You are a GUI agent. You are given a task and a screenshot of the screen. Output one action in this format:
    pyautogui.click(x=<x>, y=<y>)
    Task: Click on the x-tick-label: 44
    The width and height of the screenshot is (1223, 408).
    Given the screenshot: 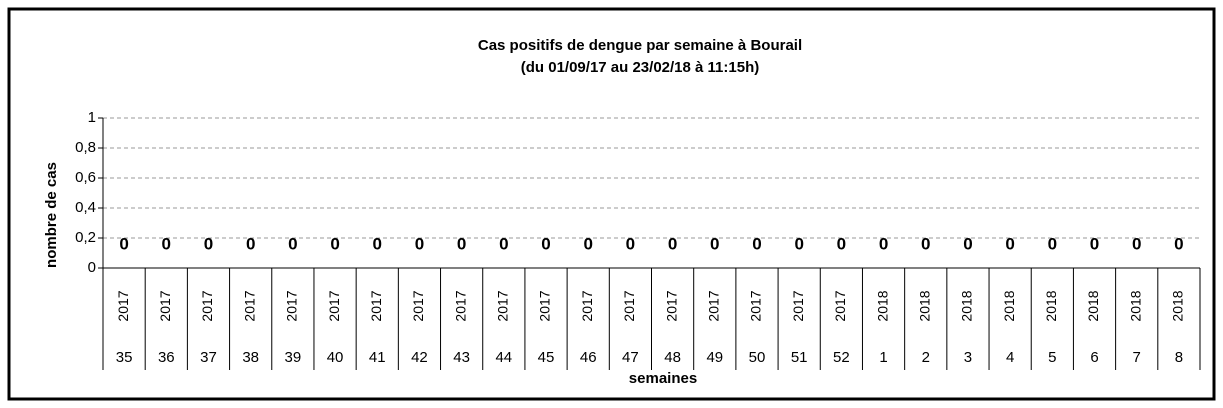 What is the action you would take?
    pyautogui.click(x=503, y=357)
    